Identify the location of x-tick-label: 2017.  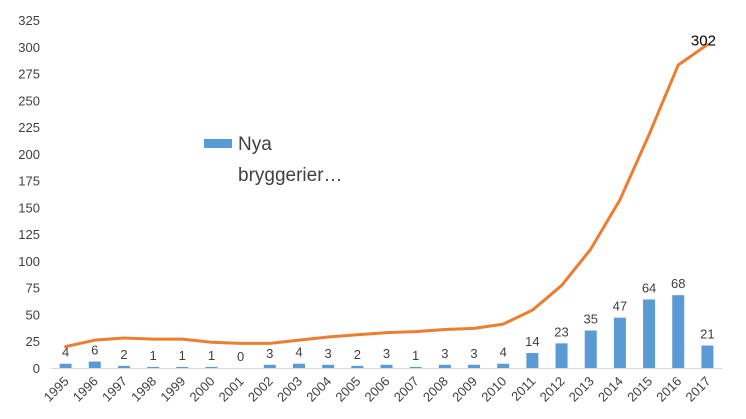
(697, 389).